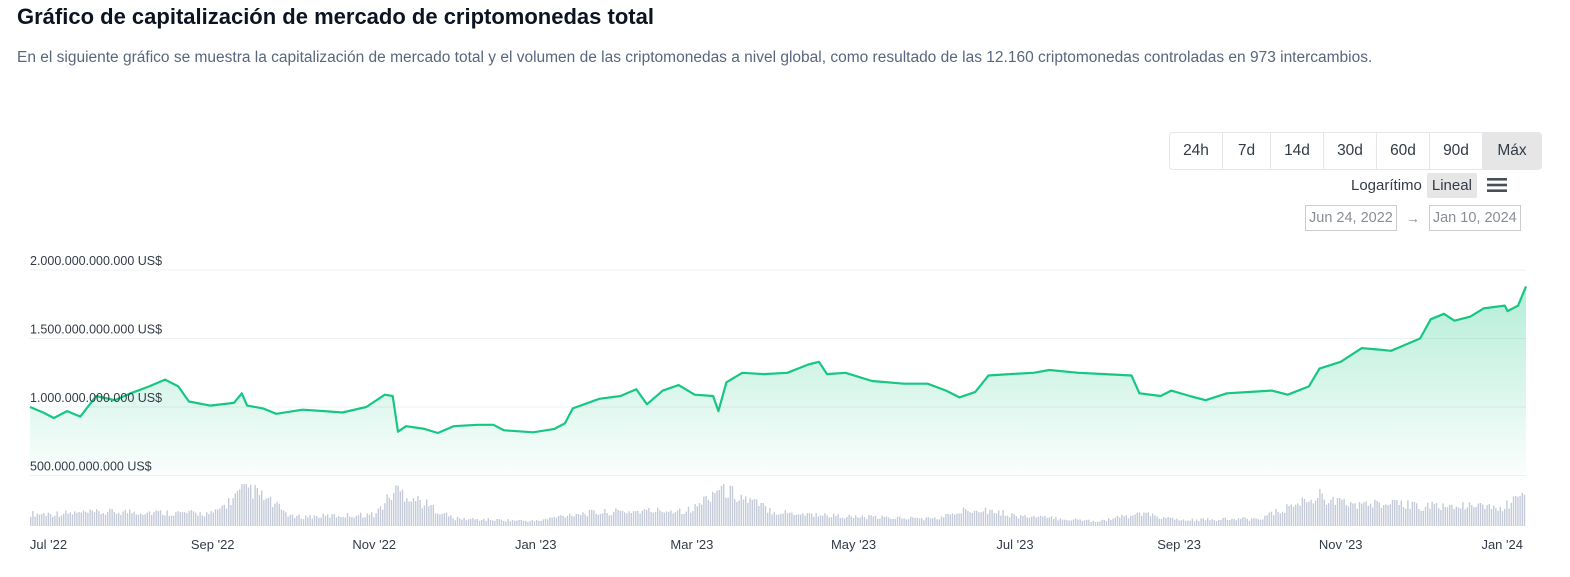 The image size is (1570, 577). What do you see at coordinates (1297, 151) in the screenshot?
I see `range-14d-button: 14d` at bounding box center [1297, 151].